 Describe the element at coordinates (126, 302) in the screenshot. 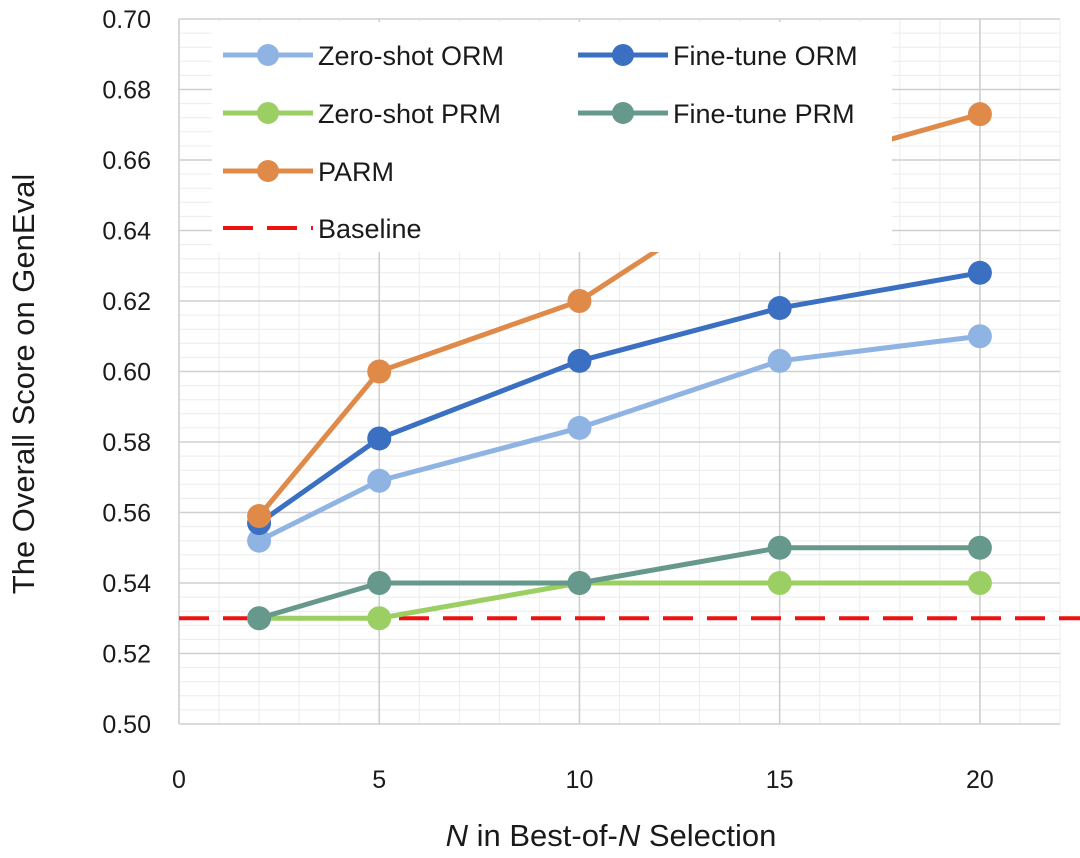

I see `y-tick-label: 0.62` at that location.